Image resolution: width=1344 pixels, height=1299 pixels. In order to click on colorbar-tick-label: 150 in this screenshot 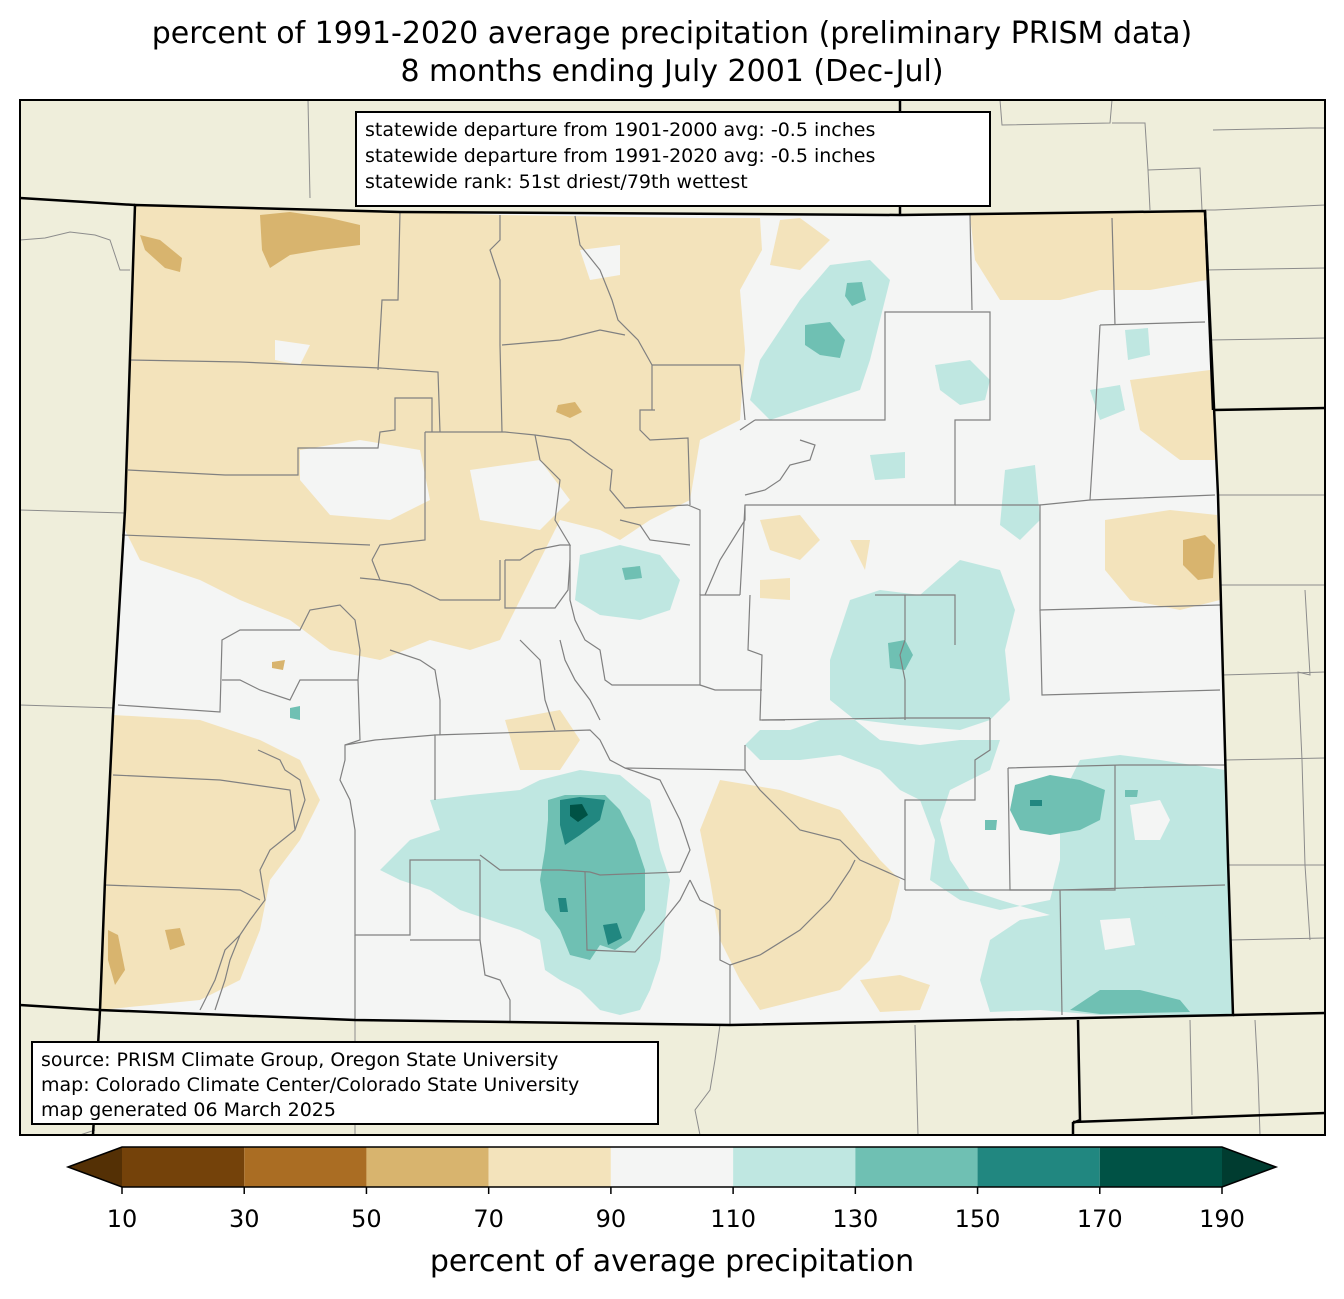, I will do `click(977, 1219)`.